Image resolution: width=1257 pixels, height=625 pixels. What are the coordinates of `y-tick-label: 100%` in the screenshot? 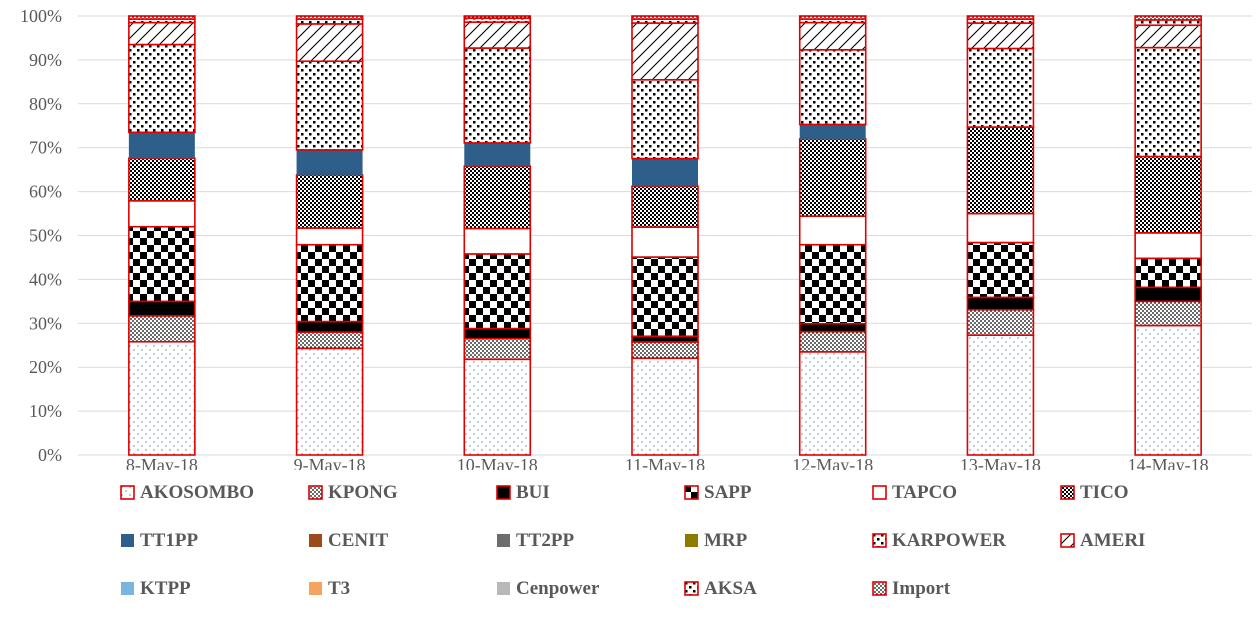 It's located at (41, 16).